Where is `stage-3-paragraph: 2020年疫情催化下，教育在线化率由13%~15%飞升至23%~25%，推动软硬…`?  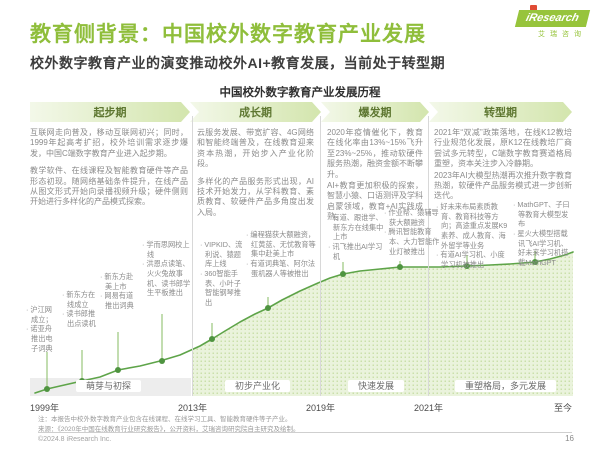 stage-3-paragraph: 2020年疫情催化下，教育在线化率由13%~15%飞升至23%~25%，推动软硬… is located at coordinates (375, 153).